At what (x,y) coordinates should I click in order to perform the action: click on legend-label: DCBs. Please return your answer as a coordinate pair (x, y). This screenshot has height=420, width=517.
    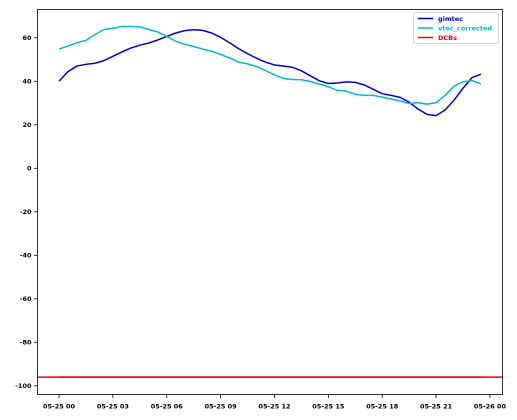
    Looking at the image, I should click on (447, 38).